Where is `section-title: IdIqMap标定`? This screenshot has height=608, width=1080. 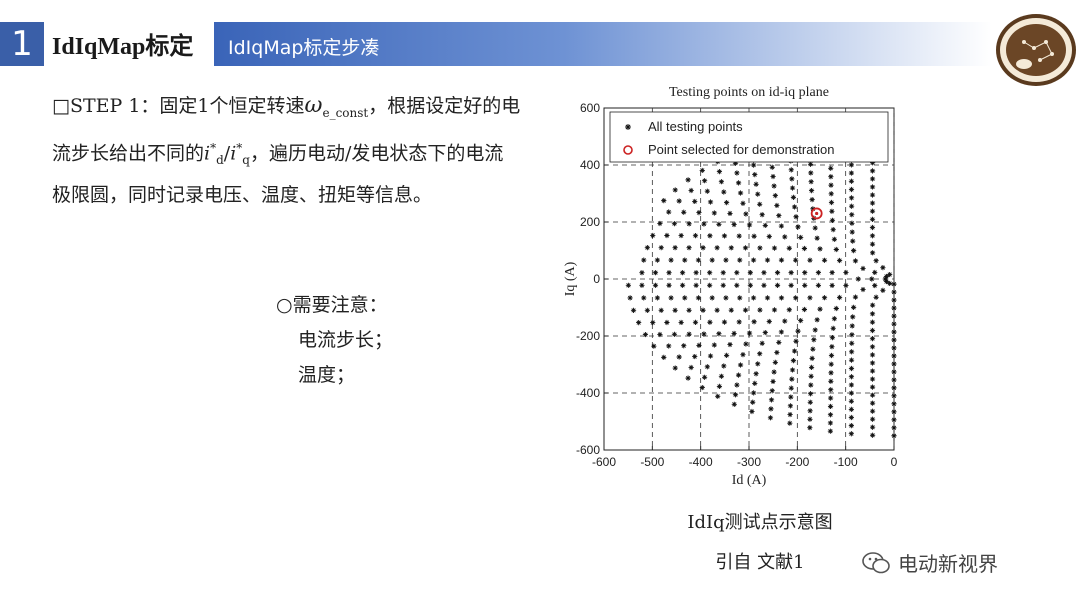
section-title: IdIqMap标定 is located at coordinates (123, 47).